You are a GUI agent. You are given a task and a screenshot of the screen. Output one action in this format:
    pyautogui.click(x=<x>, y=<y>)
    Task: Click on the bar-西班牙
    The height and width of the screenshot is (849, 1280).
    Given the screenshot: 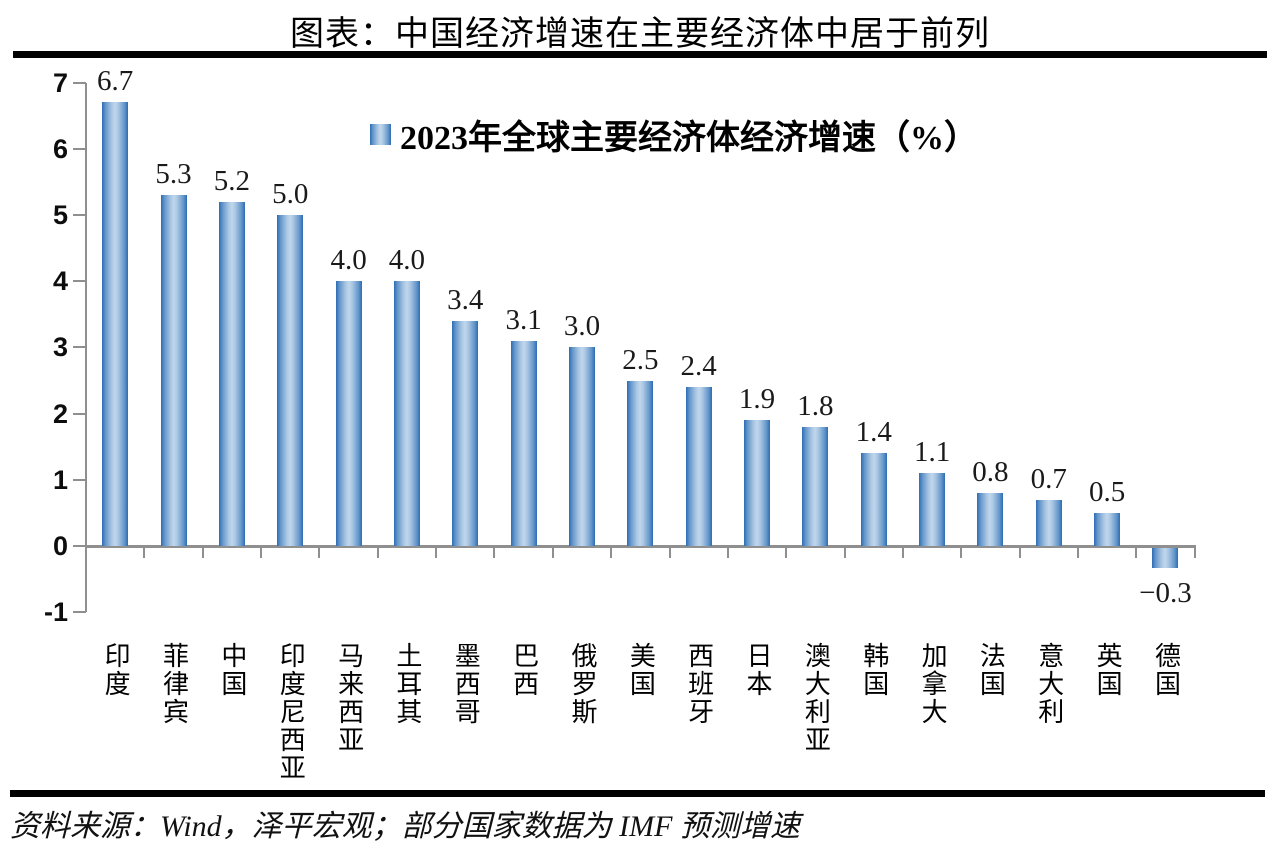 What is the action you would take?
    pyautogui.click(x=698, y=466)
    